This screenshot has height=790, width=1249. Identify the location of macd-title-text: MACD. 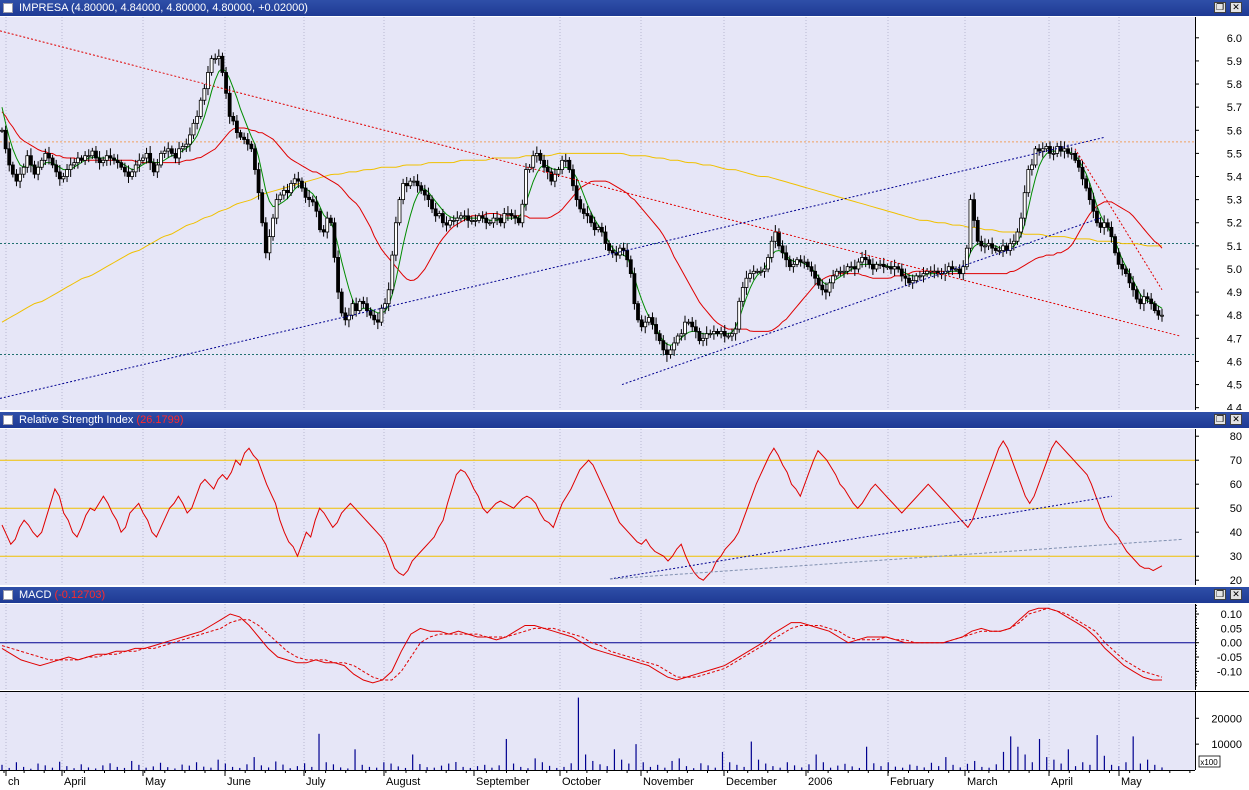
(35, 595).